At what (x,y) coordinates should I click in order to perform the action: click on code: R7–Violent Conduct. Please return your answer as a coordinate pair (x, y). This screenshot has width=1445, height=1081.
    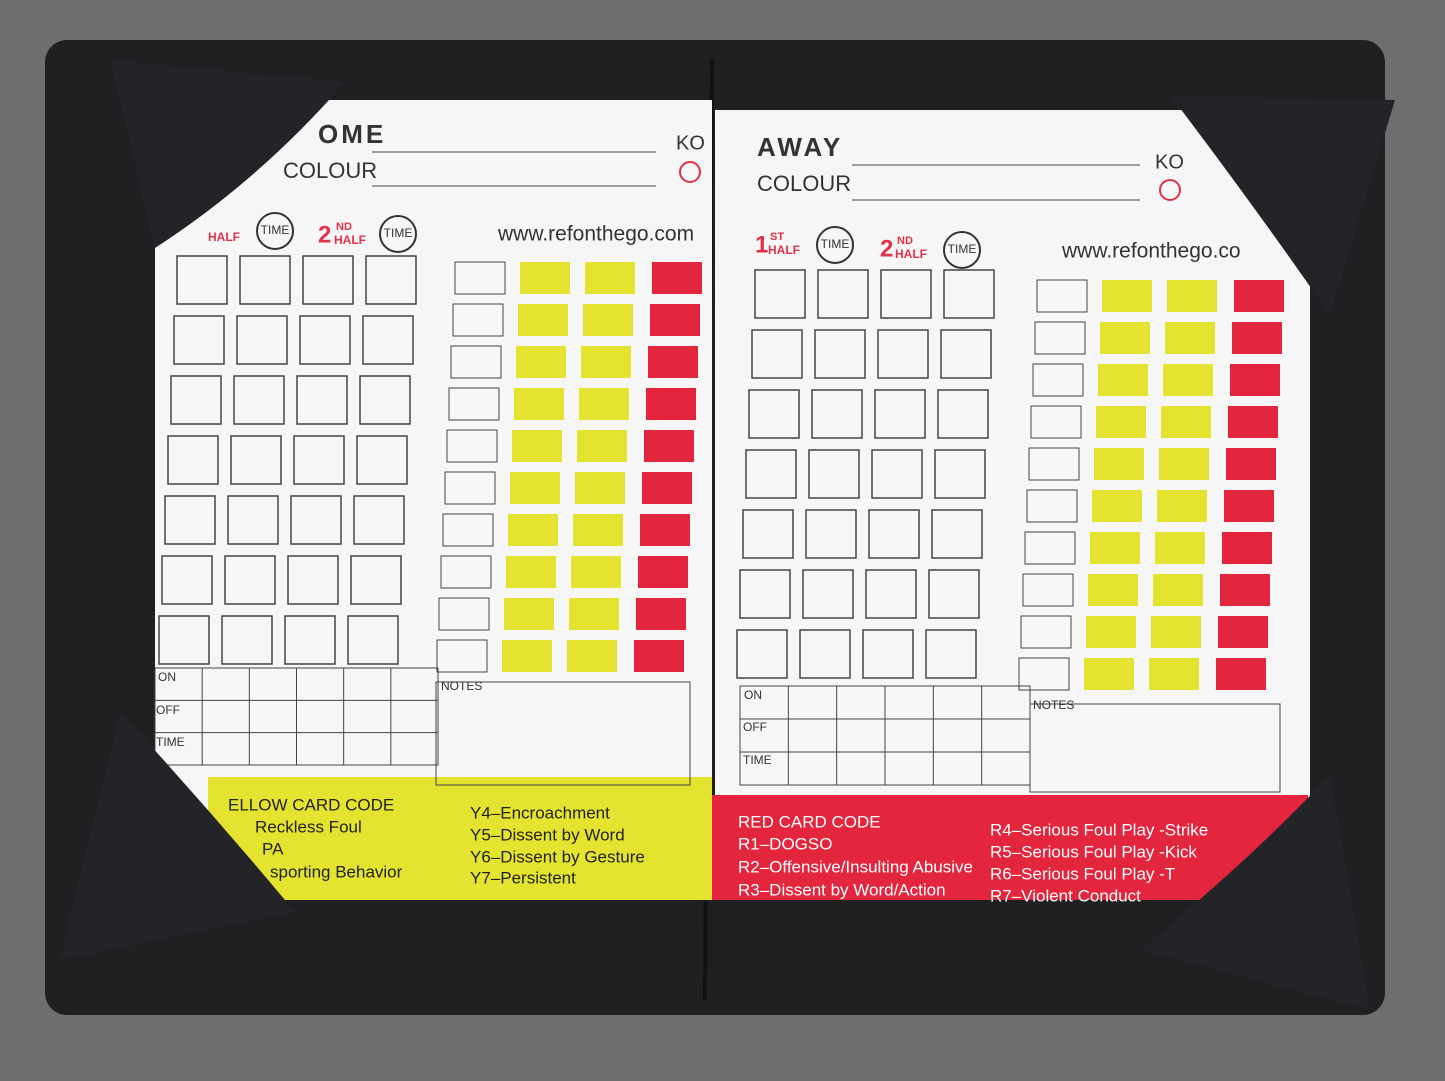
    Looking at the image, I should click on (1065, 895).